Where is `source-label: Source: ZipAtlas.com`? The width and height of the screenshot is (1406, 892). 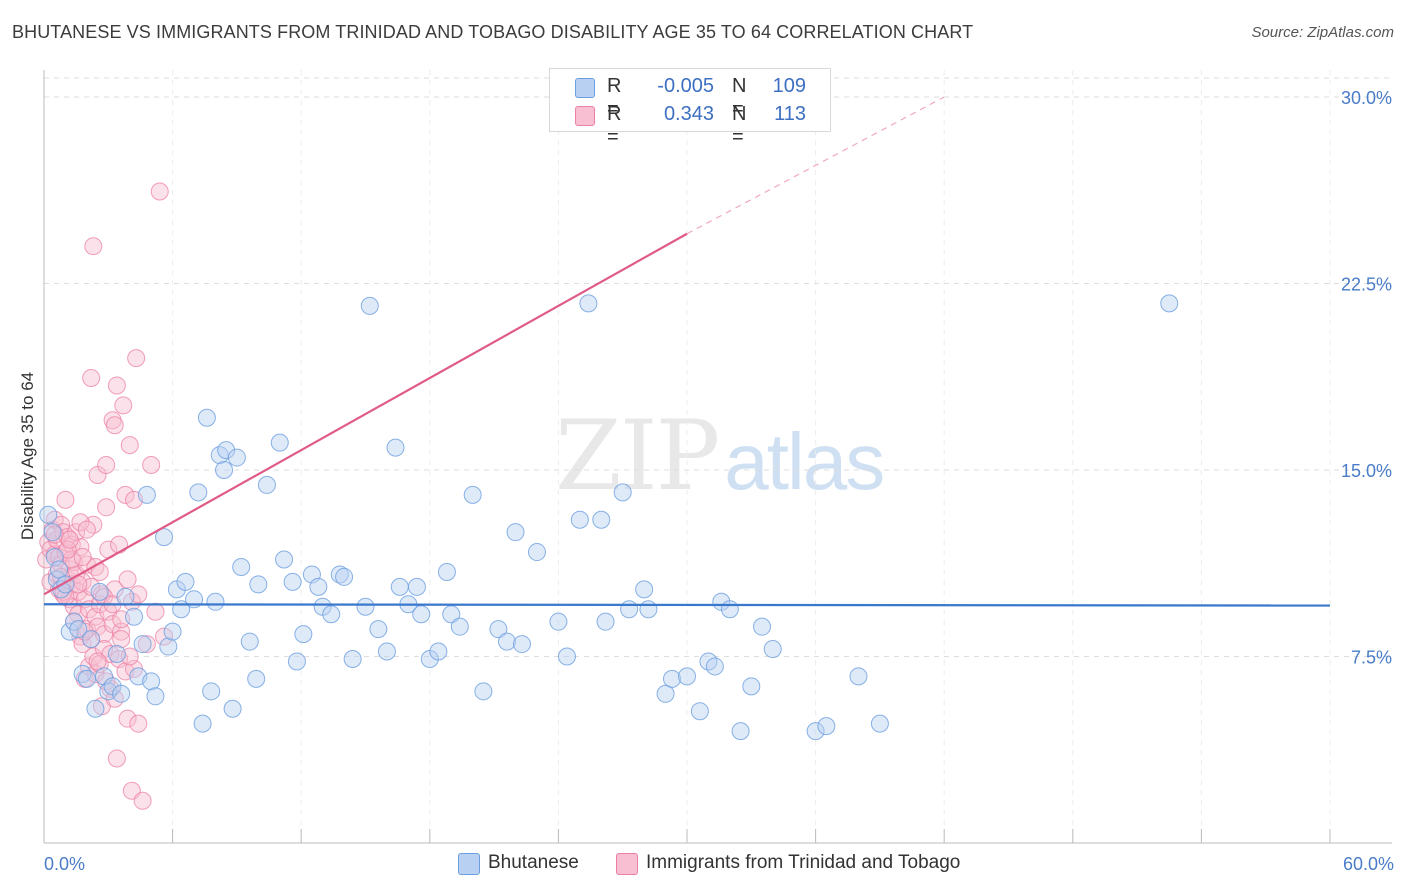
source-label: Source: ZipAtlas.com is located at coordinates (1322, 32).